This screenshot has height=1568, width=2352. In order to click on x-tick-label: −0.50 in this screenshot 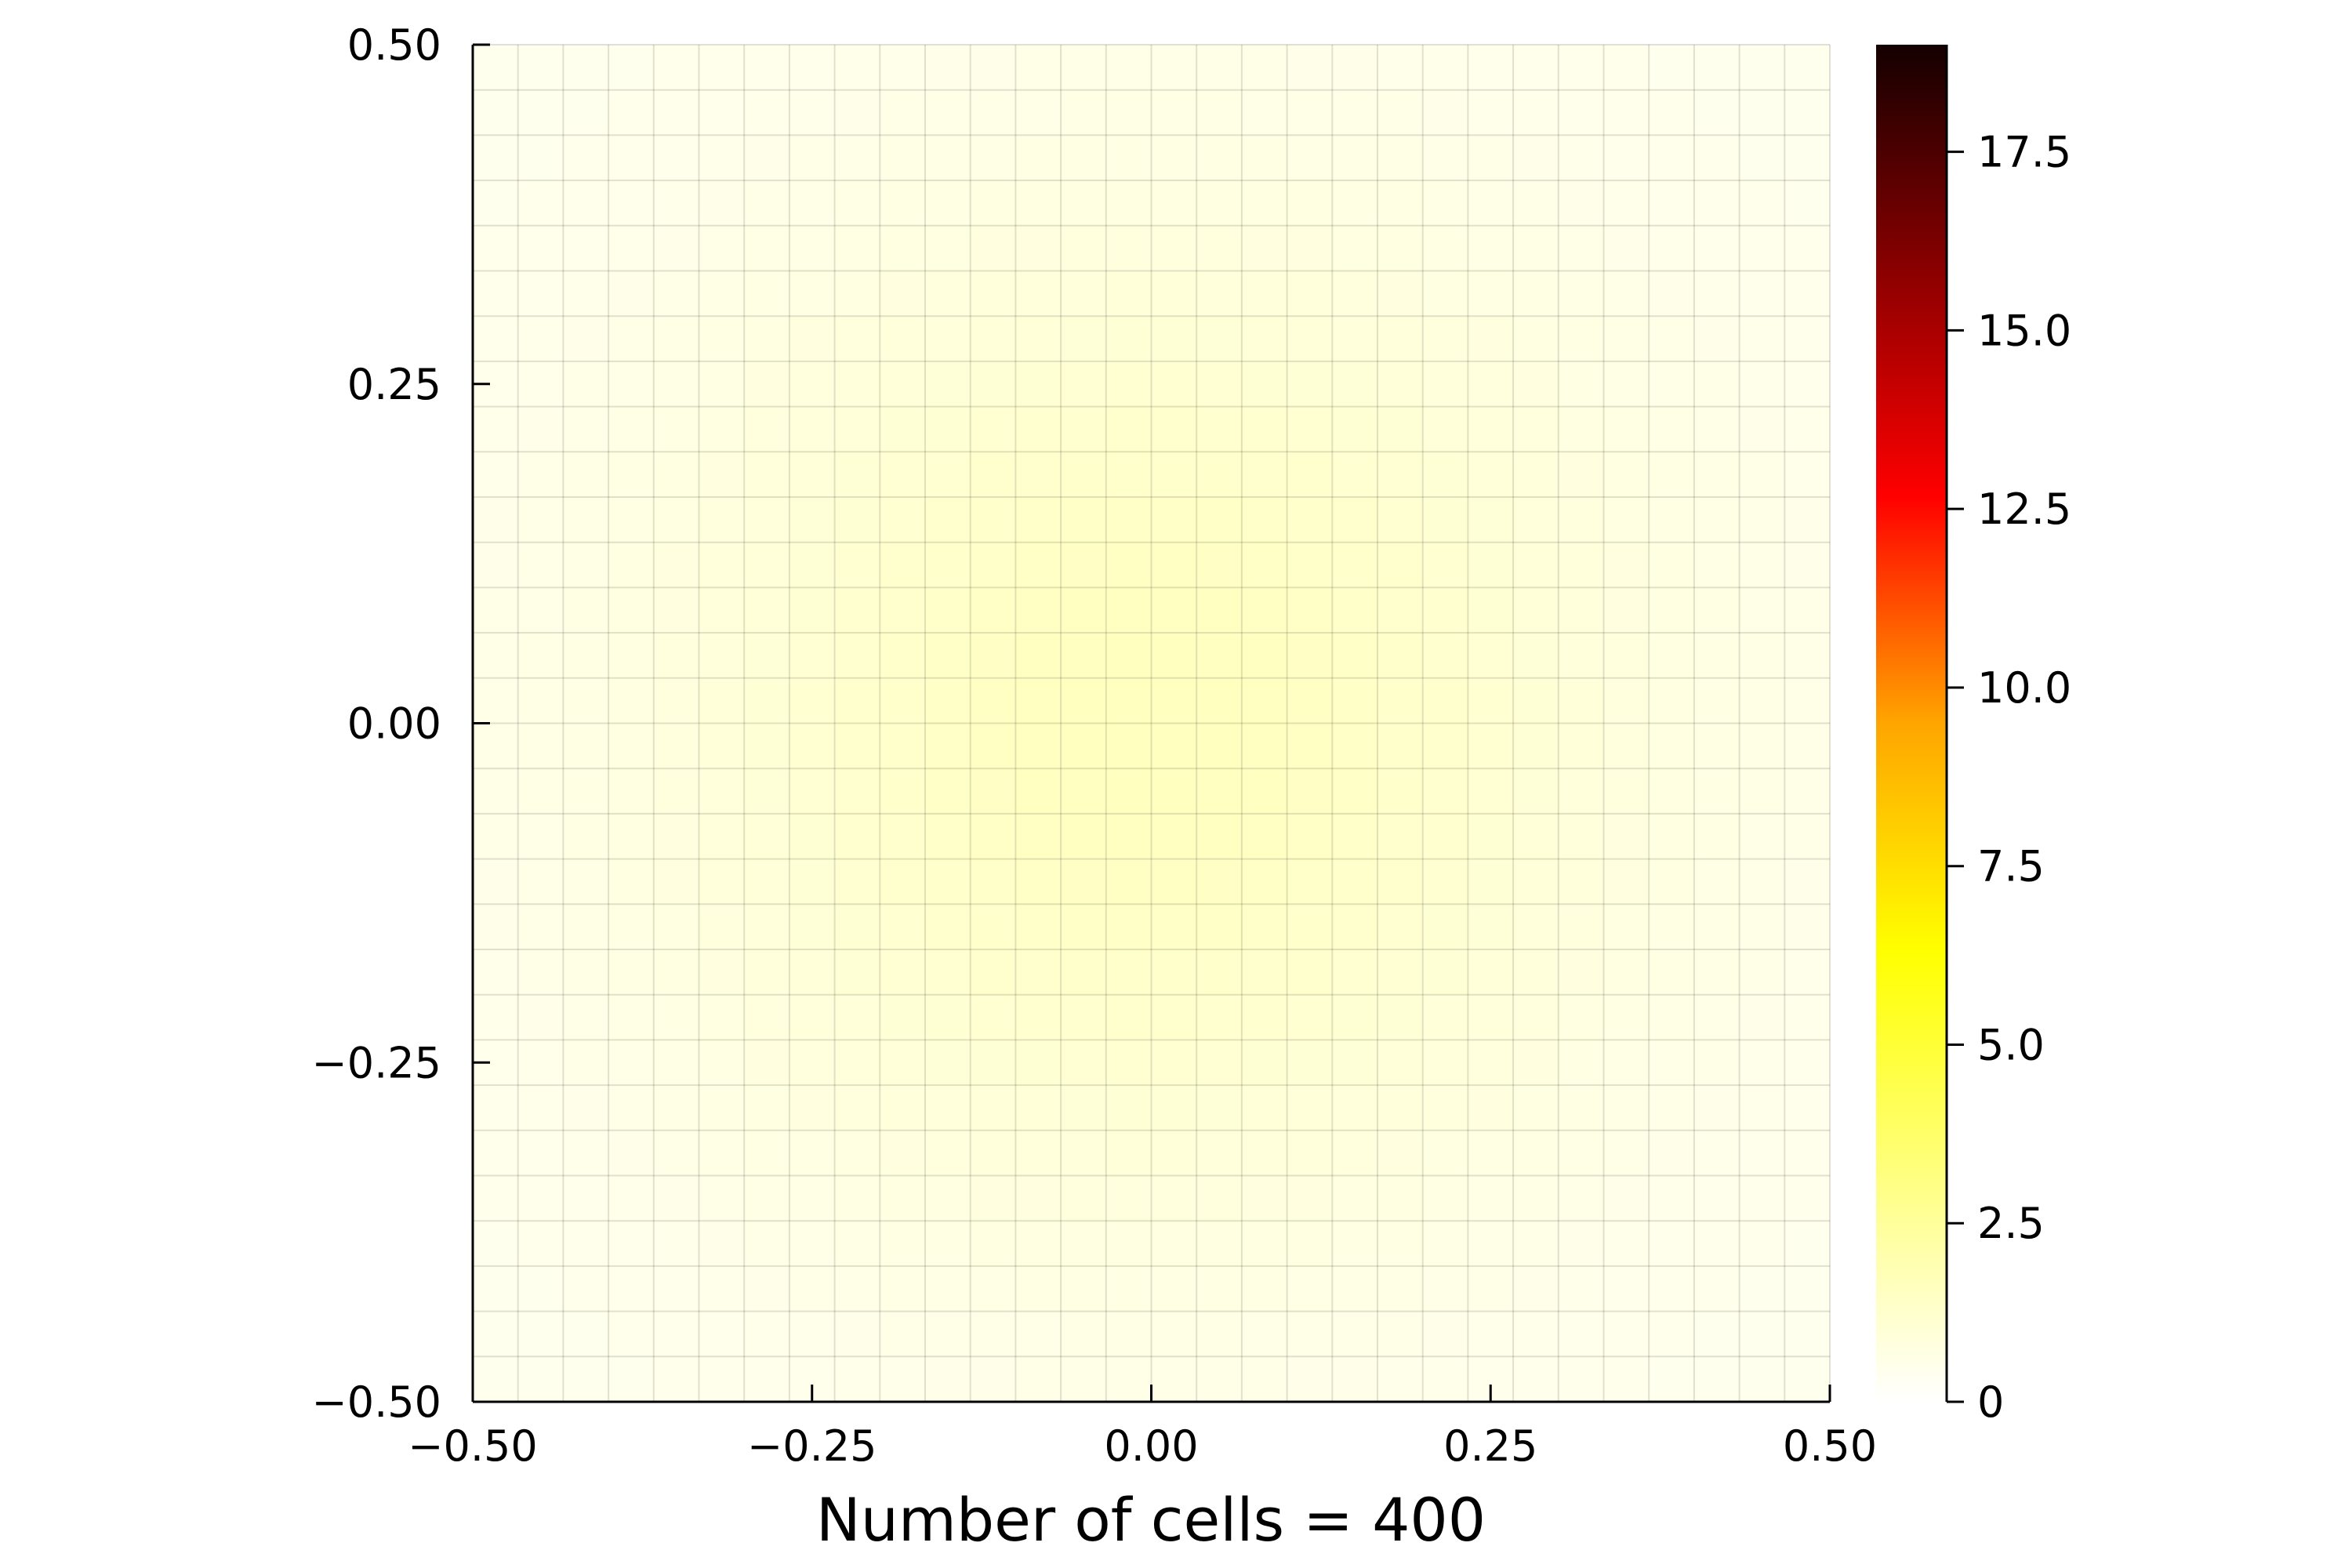, I will do `click(473, 1446)`.